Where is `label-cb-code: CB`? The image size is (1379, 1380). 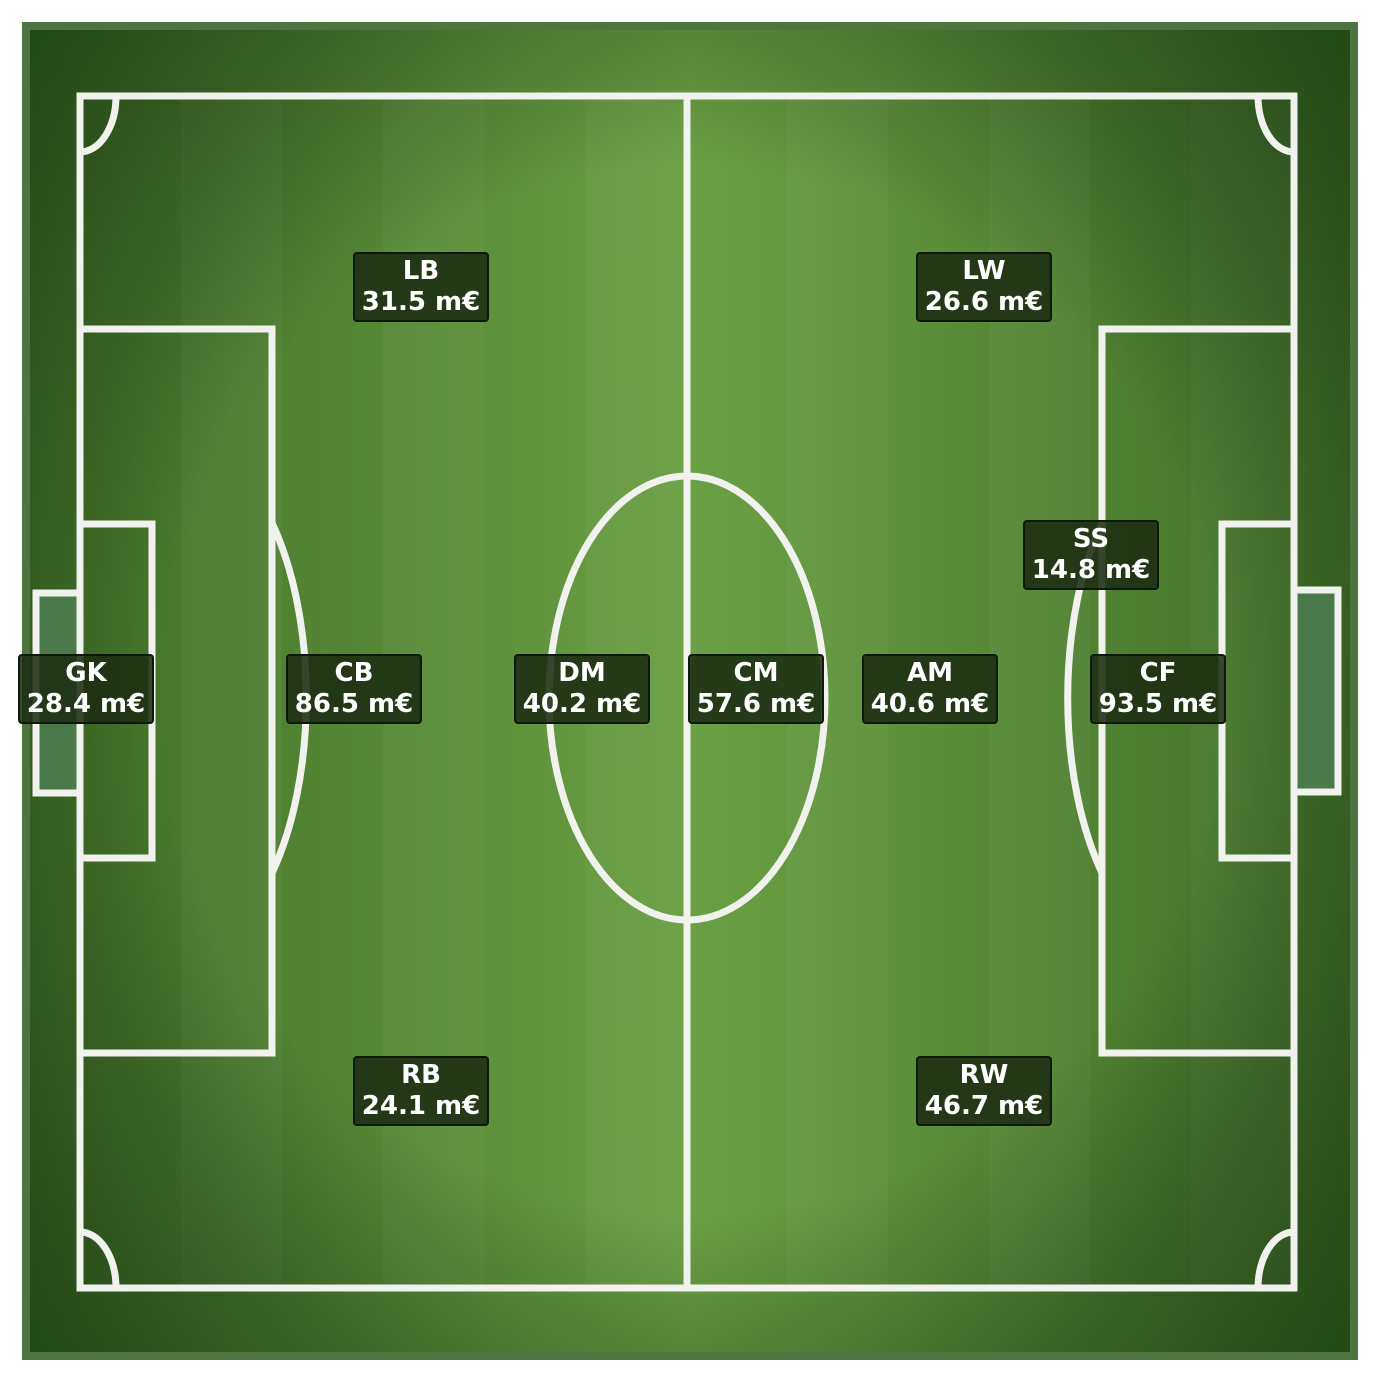
label-cb-code: CB is located at coordinates (354, 673).